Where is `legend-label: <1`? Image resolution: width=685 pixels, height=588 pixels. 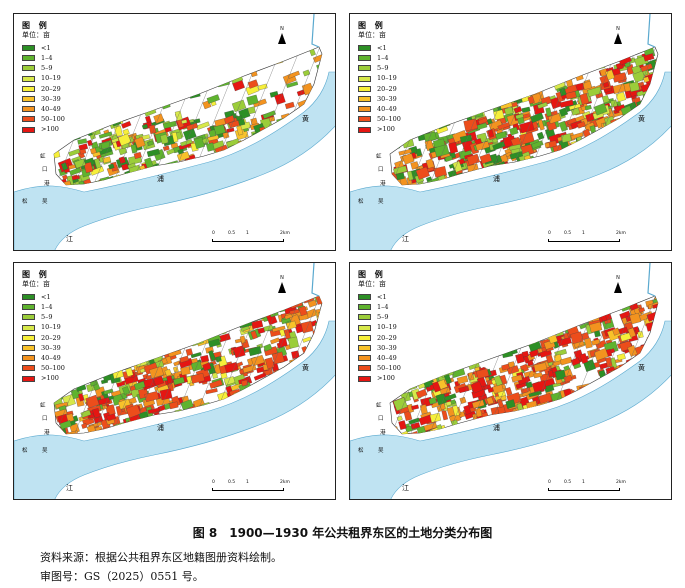 legend-label: <1 is located at coordinates (382, 47).